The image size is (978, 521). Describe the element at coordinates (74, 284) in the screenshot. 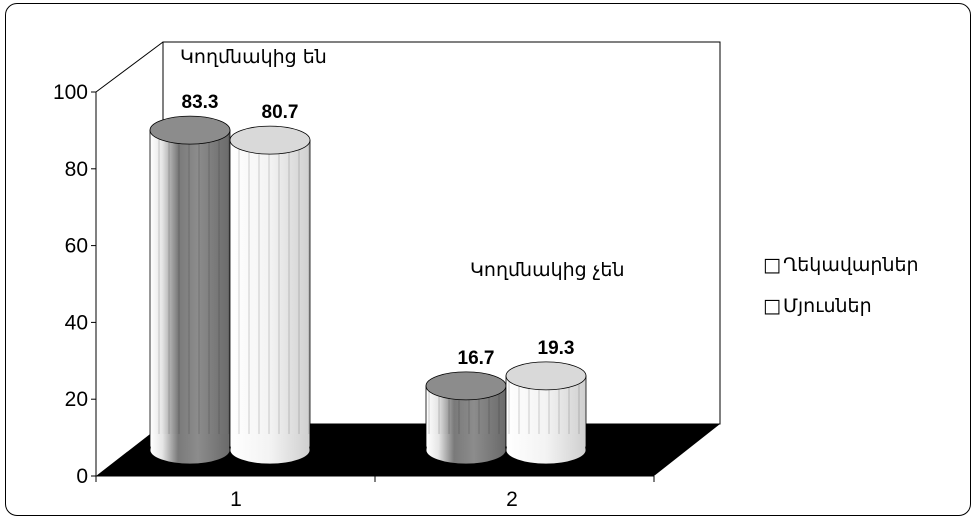

I see `y-axis: 0 20 40 60 80 100` at that location.